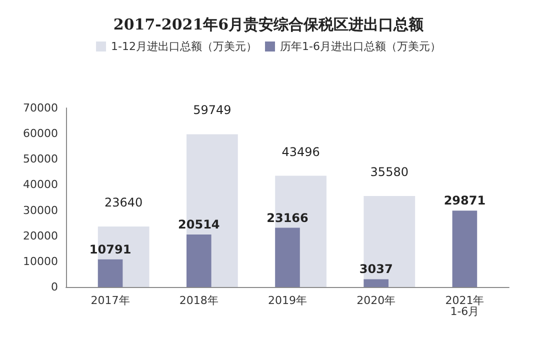 This screenshot has height=341, width=537. I want to click on y-tick-label: 30000, so click(40, 210).